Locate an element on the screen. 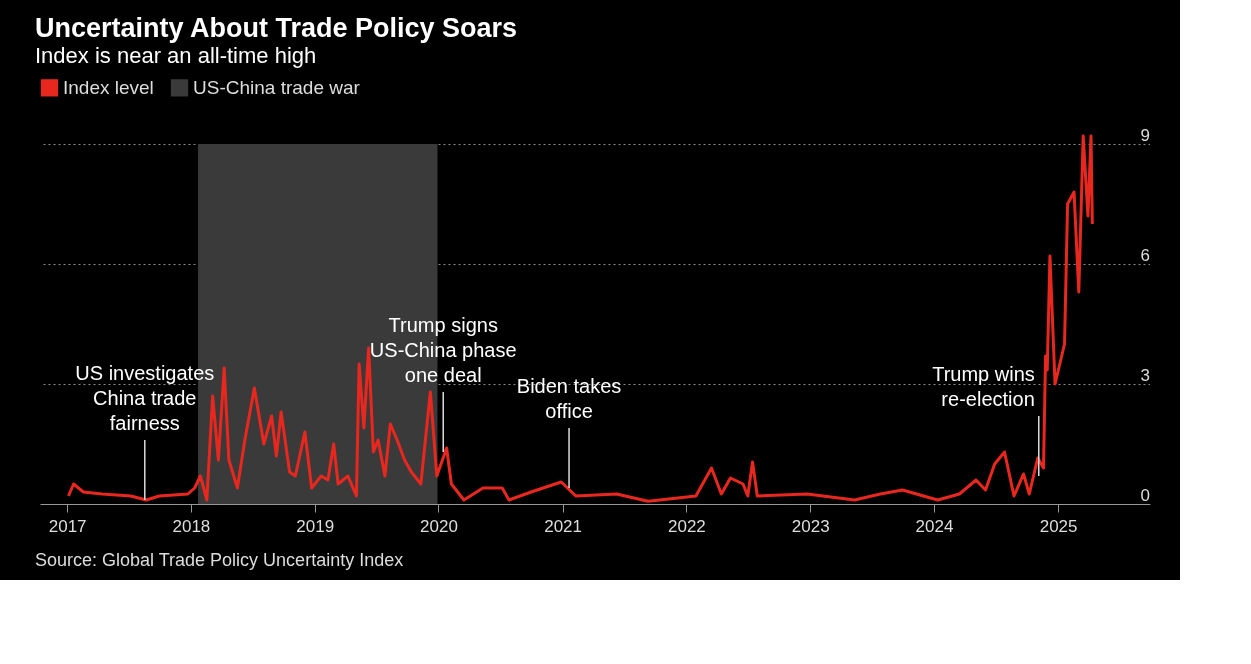  y-tick-label: 9 is located at coordinates (1145, 135).